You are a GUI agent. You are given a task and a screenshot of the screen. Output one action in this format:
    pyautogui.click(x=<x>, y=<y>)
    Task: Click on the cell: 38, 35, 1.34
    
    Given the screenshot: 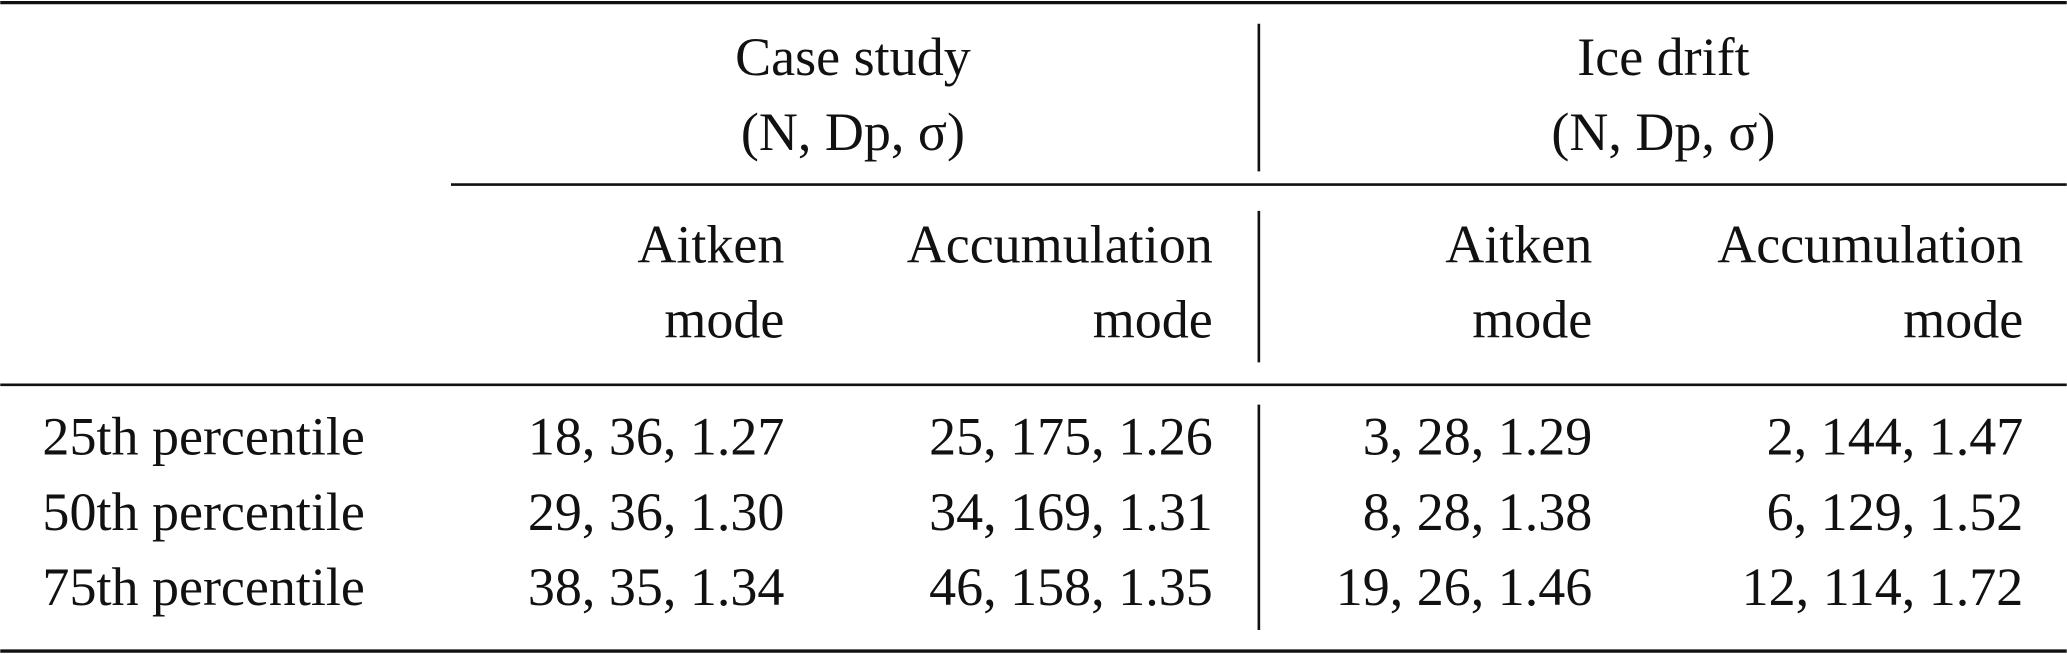 What is the action you would take?
    pyautogui.click(x=656, y=587)
    